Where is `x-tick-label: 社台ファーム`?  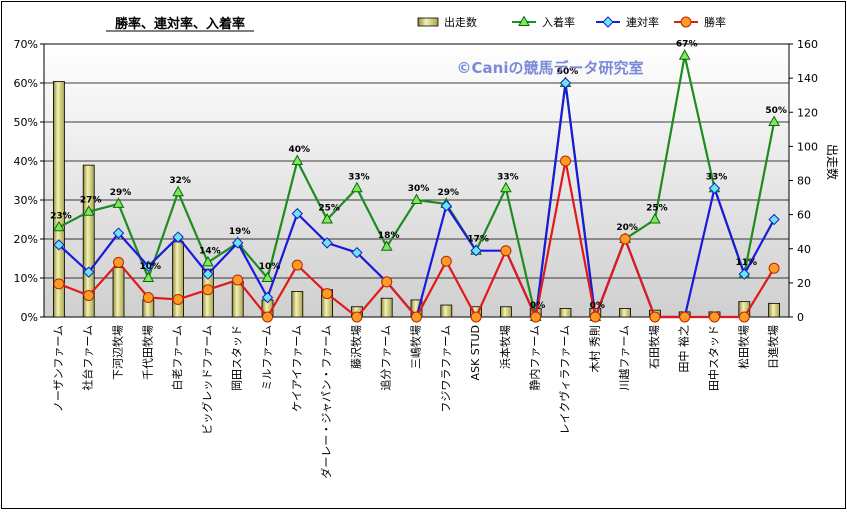 x-tick-label: 社台ファーム is located at coordinates (88, 358).